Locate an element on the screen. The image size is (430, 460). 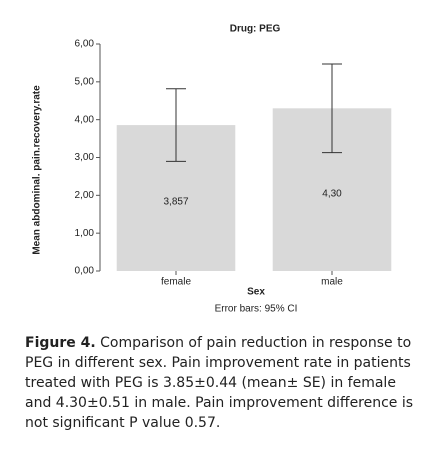
value-label: 4,30 is located at coordinates (332, 193).